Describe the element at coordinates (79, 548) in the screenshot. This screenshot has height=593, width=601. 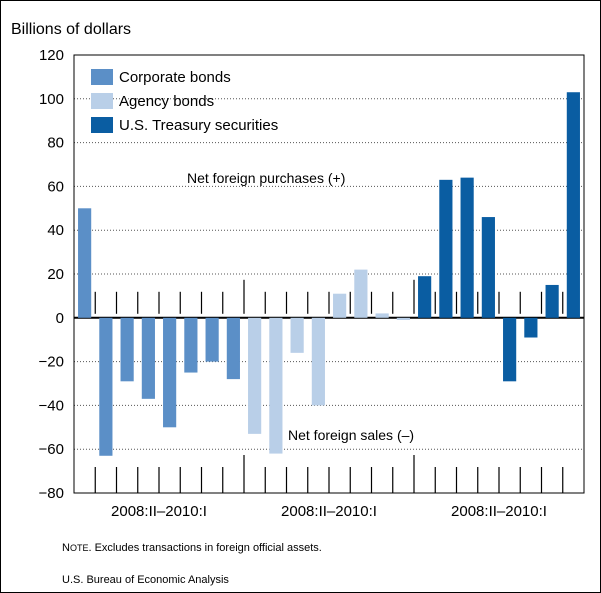
I see `note-small-caps: OTE` at that location.